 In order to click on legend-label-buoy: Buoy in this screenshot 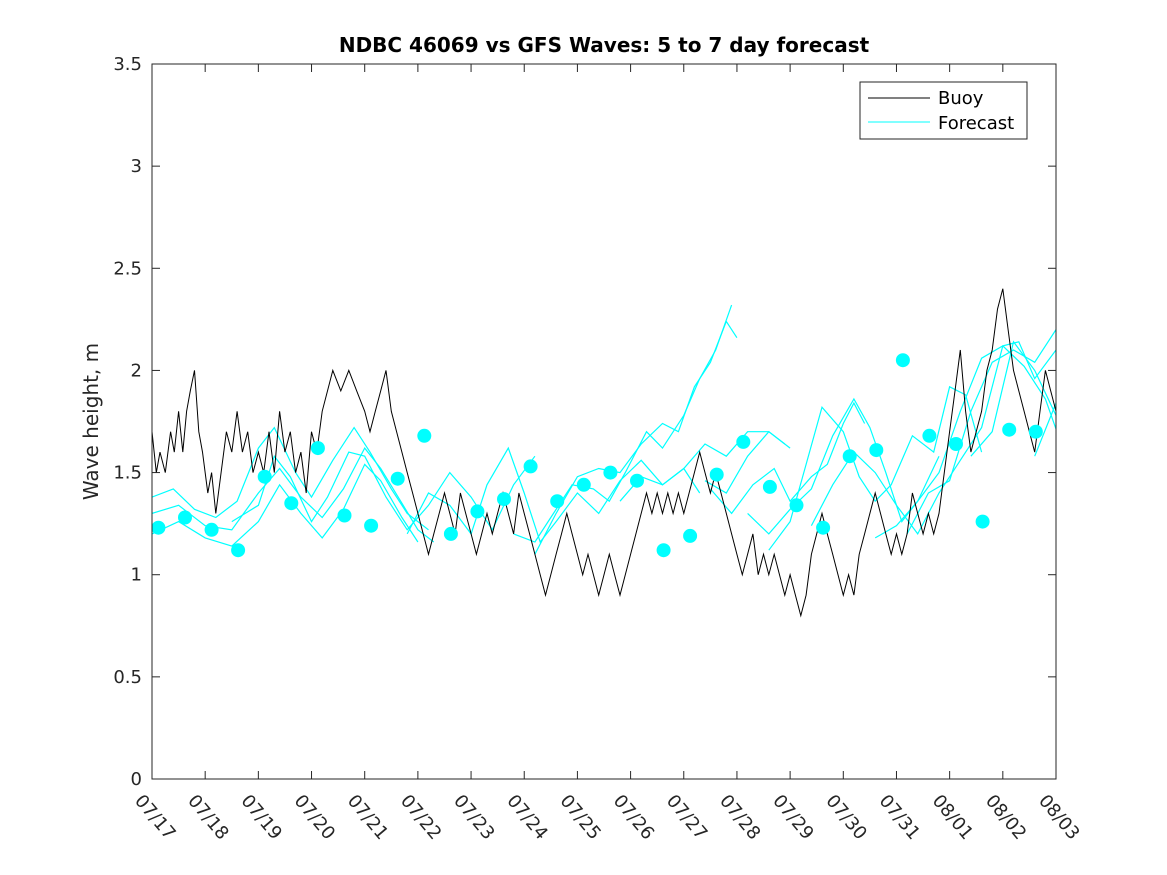, I will do `click(961, 98)`.